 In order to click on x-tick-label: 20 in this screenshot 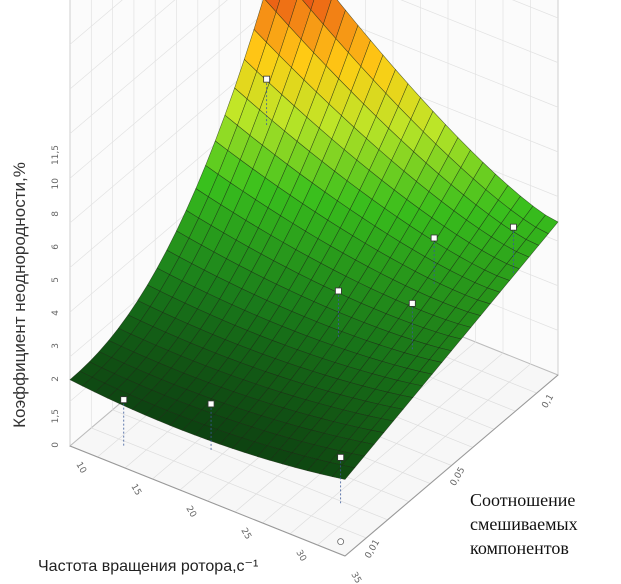, I will do `click(190, 512)`.